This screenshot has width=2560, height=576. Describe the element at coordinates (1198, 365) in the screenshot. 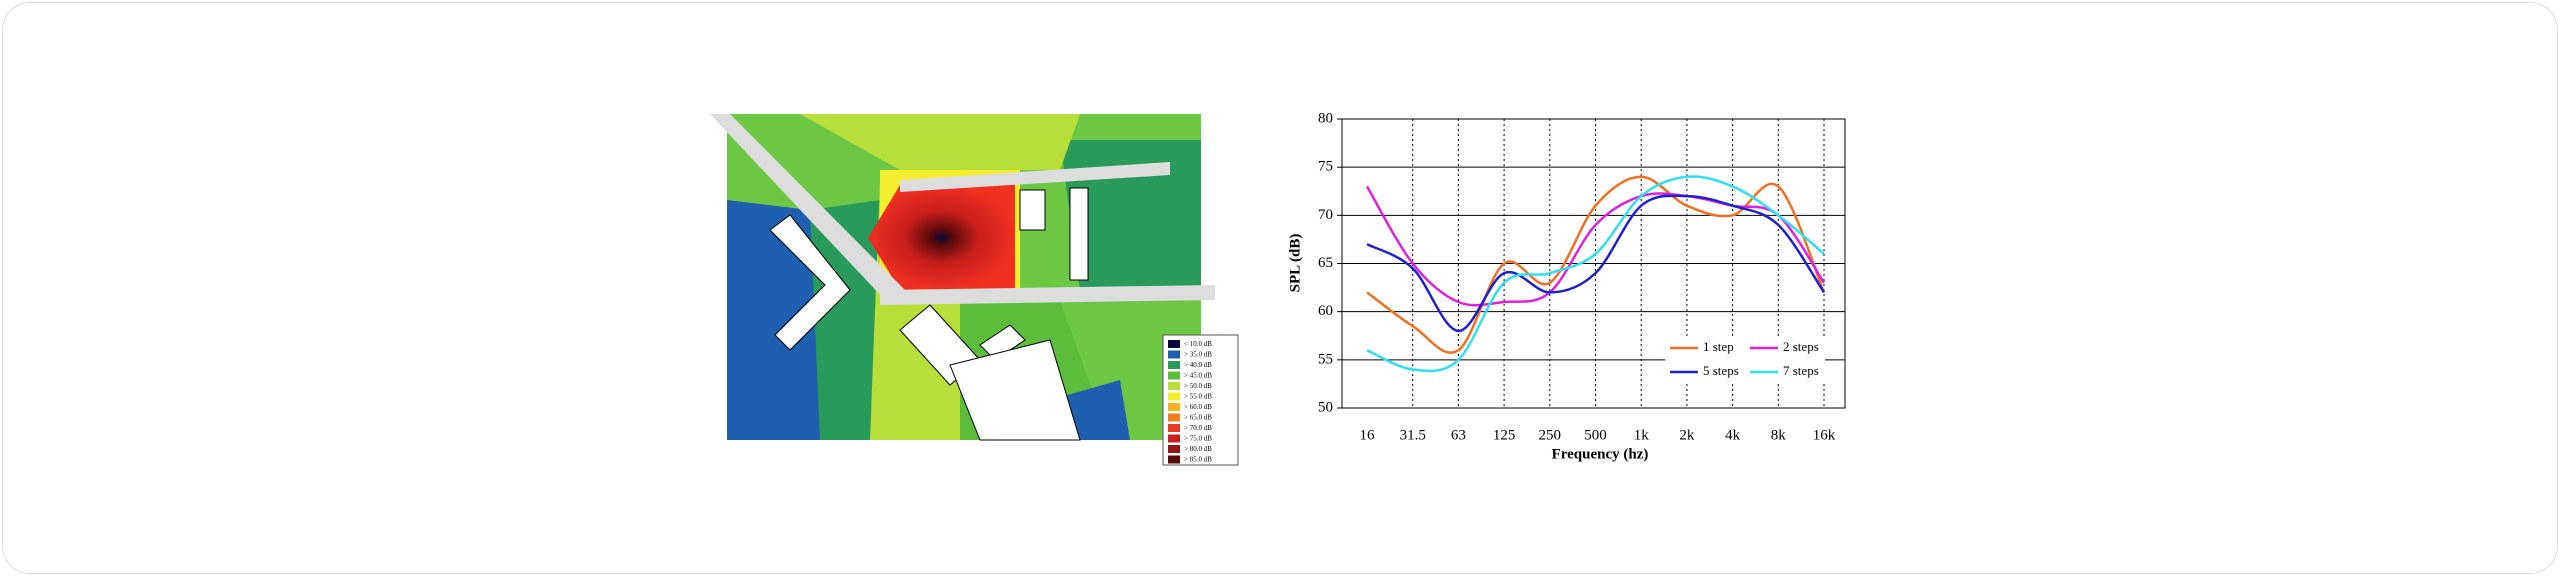

I see `legend-label: > 40.0 dB` at that location.